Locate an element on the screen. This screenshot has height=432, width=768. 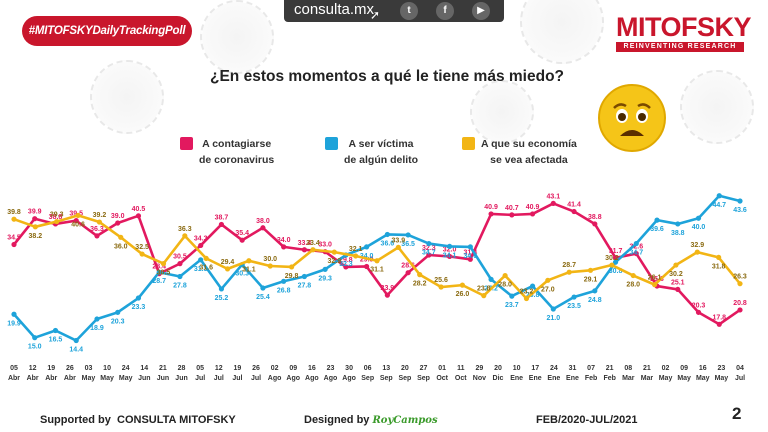
data-label: 16.5 is located at coordinates (56, 340).